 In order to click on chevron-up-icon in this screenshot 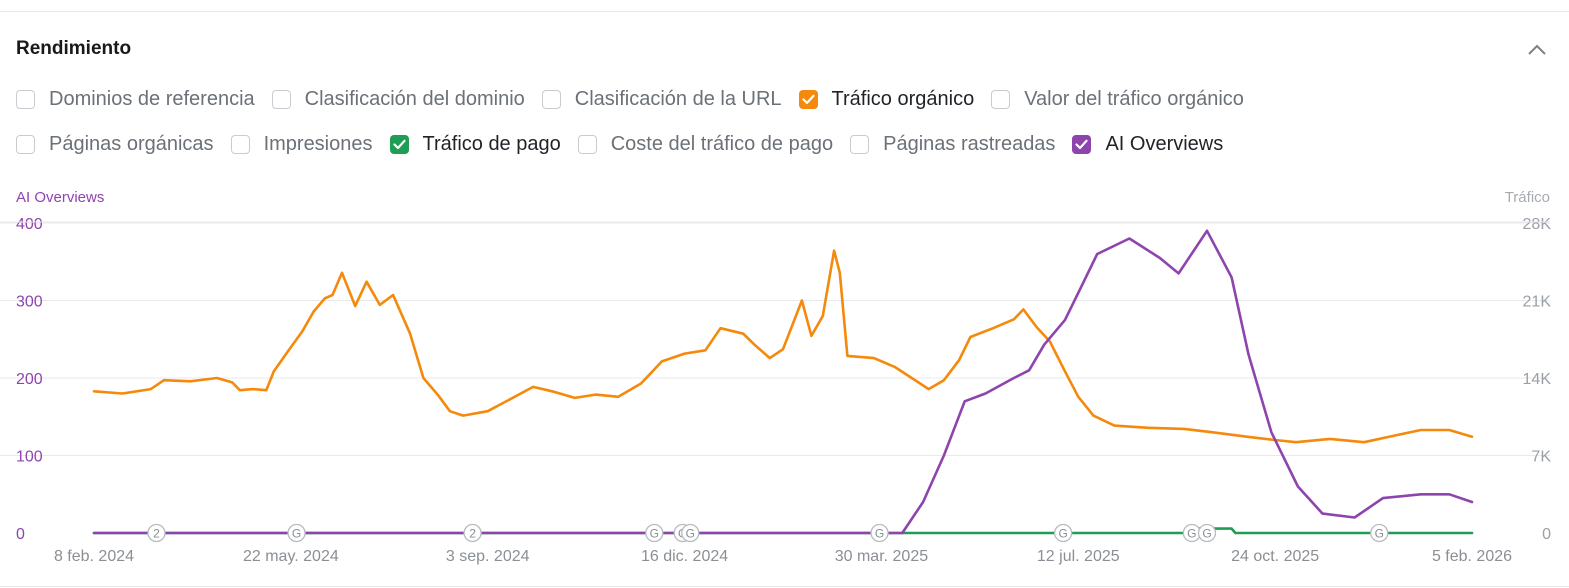, I will do `click(1537, 49)`.